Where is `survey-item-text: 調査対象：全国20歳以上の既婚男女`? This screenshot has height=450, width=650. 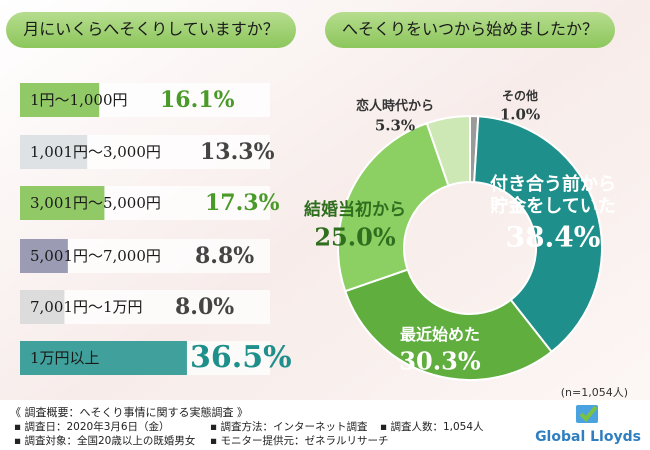 survey-item-text: 調査対象：全国20歳以上の既婚男女 is located at coordinates (109, 440).